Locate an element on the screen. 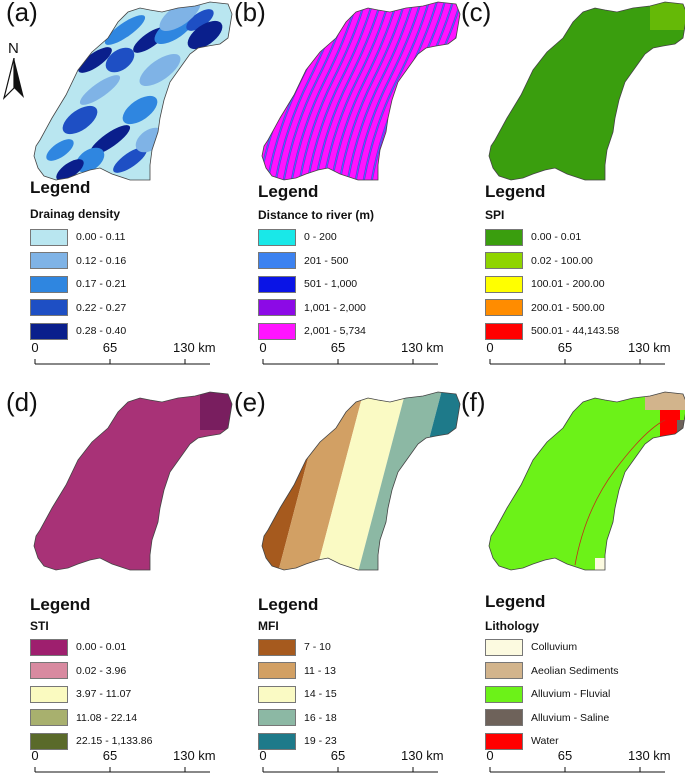 This screenshot has width=685, height=778. legend-item: 0.22 - 0.27 is located at coordinates (78, 308).